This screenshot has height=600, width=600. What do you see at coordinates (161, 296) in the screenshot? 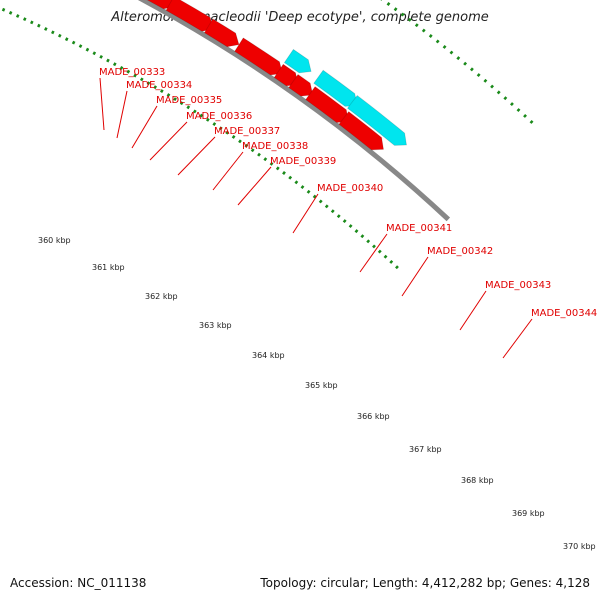
I see `scale-label: 362 kbp` at bounding box center [161, 296].